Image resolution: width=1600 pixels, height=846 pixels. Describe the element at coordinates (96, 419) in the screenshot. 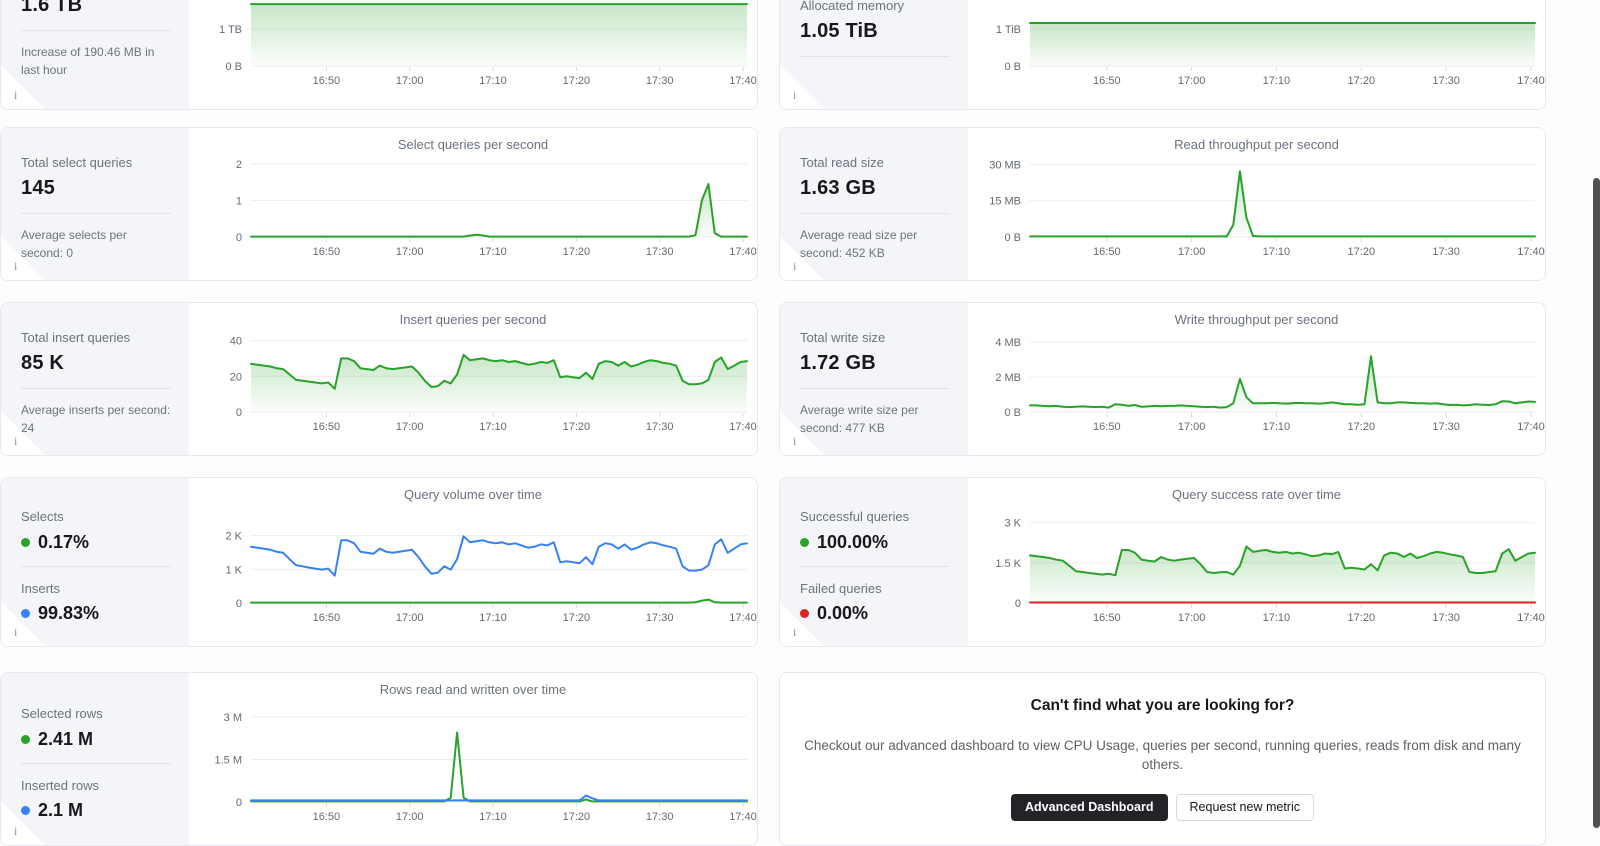

I see `stat-subtext: Average inserts per second: 24` at that location.